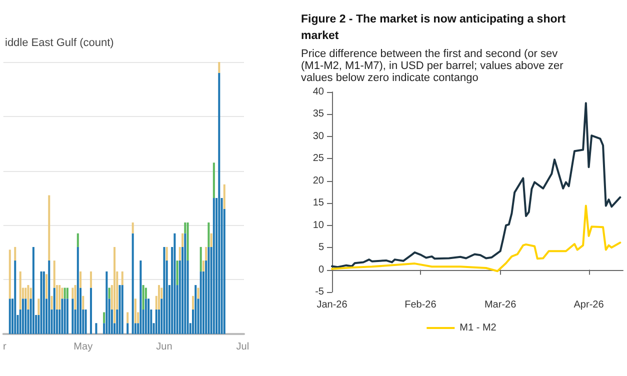 The image size is (627, 376). I want to click on x-tick-label: r, so click(4, 347).